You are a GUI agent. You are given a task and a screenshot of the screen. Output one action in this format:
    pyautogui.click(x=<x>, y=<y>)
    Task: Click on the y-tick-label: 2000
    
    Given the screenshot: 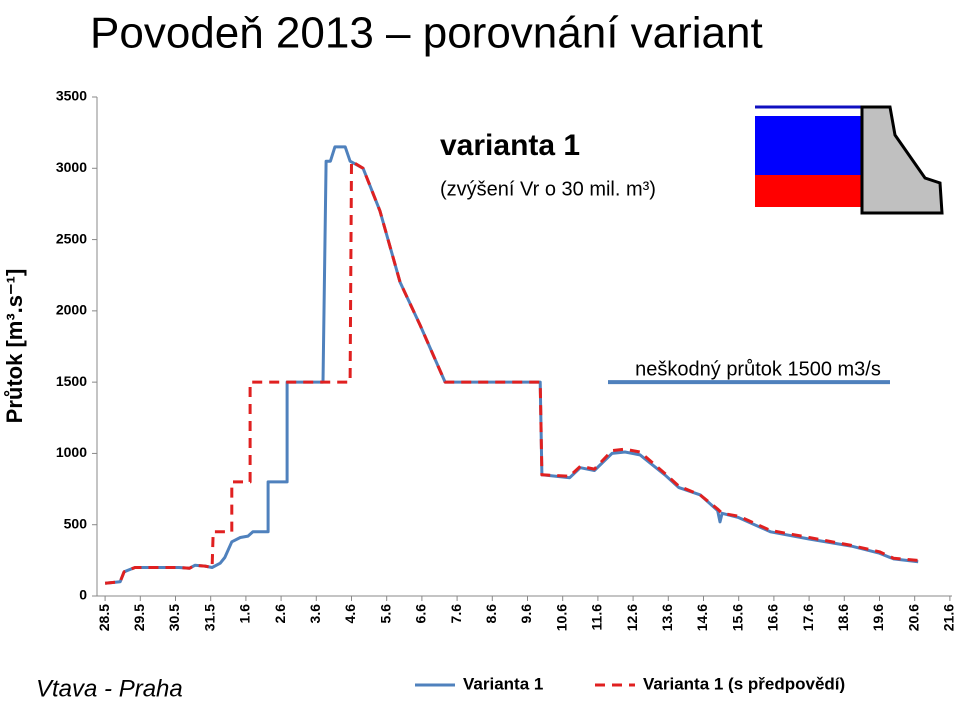 What is the action you would take?
    pyautogui.click(x=71, y=310)
    